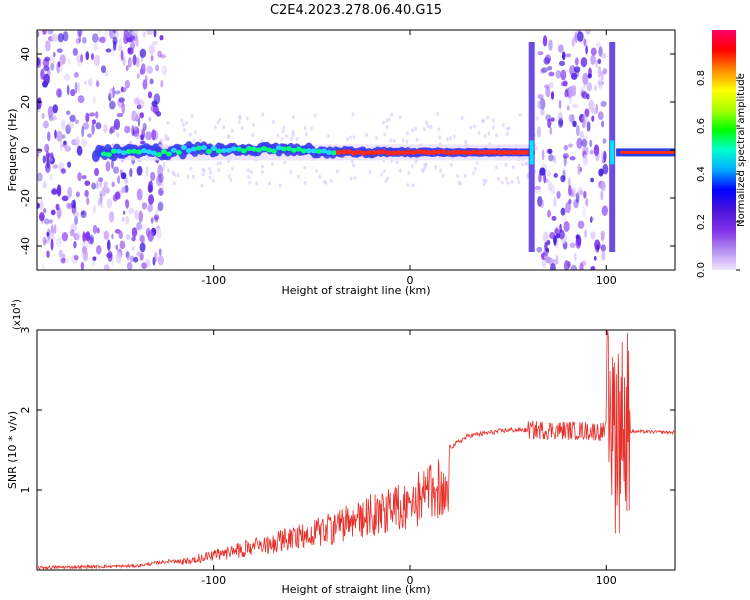 Image resolution: width=750 pixels, height=600 pixels. What do you see at coordinates (25, 330) in the screenshot?
I see `snr-y-tick-label: 3` at bounding box center [25, 330].